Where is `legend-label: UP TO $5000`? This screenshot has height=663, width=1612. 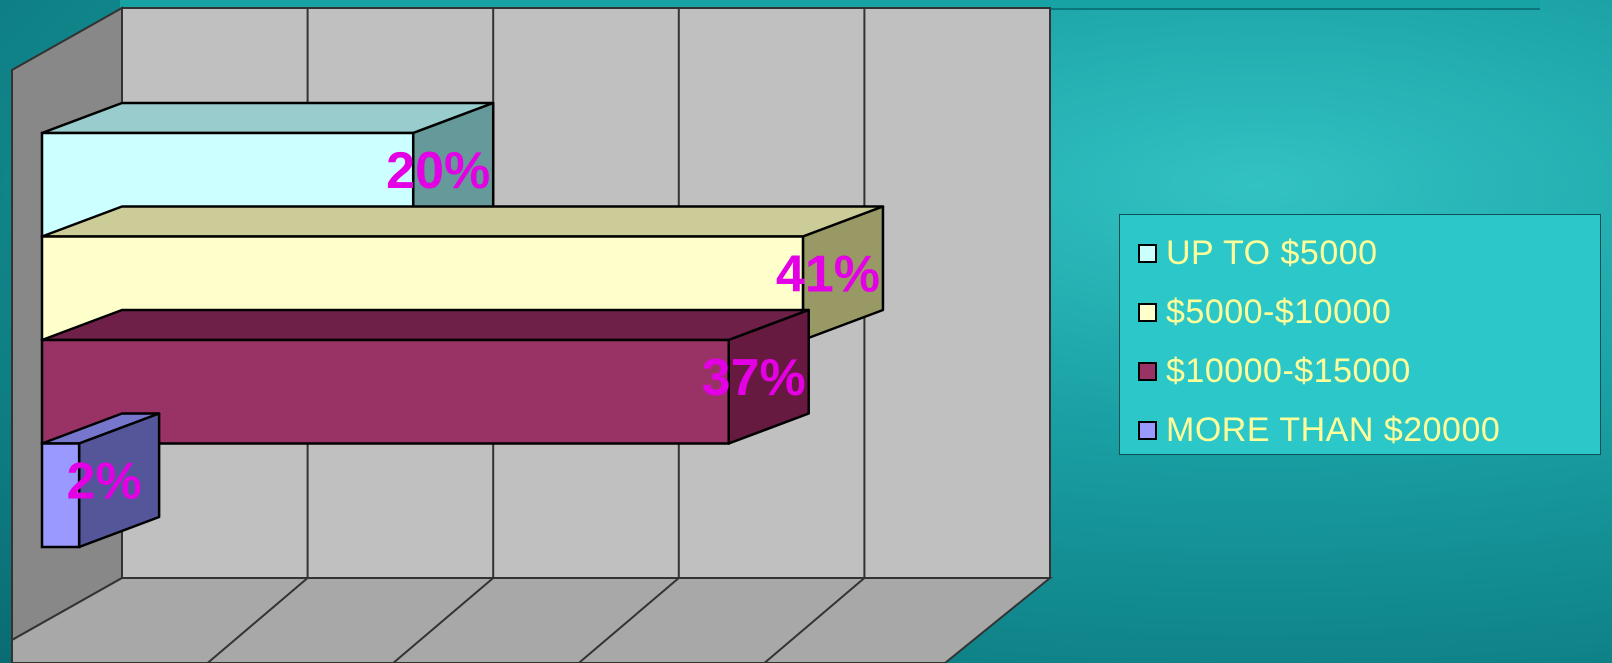
legend-label: UP TO $5000 is located at coordinates (1272, 253).